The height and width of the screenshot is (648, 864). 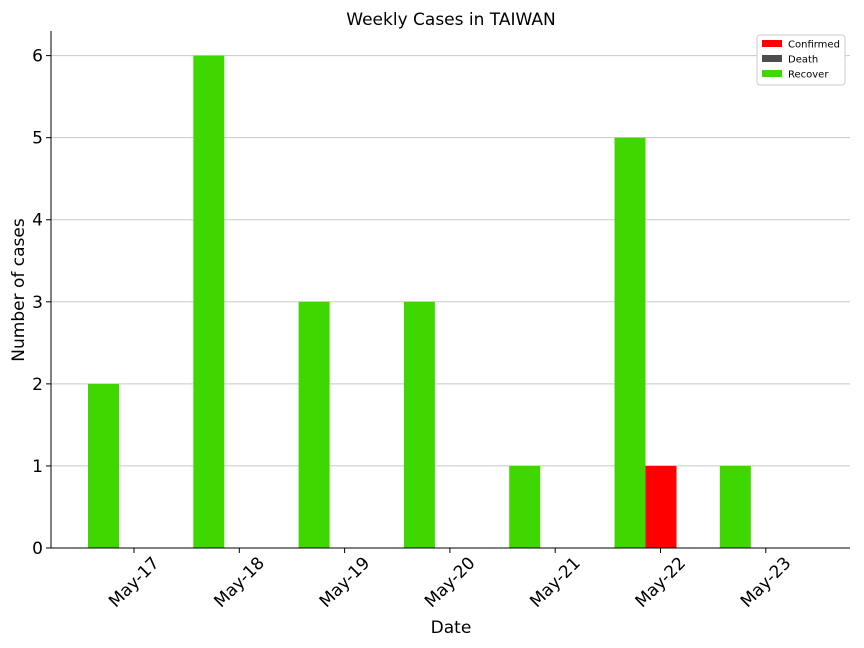 I want to click on y-tick-label: 1, so click(x=37, y=467).